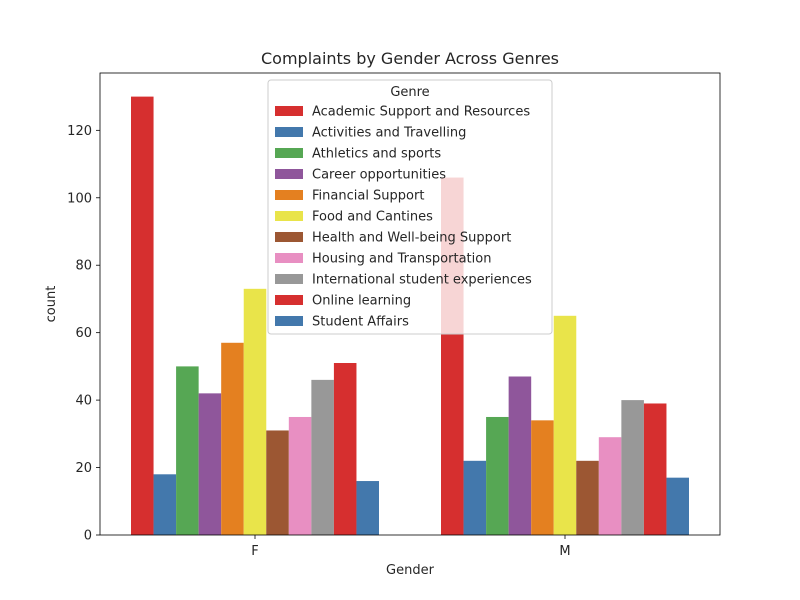  What do you see at coordinates (300, 475) in the screenshot?
I see `bar-housing-and-transportation-f` at bounding box center [300, 475].